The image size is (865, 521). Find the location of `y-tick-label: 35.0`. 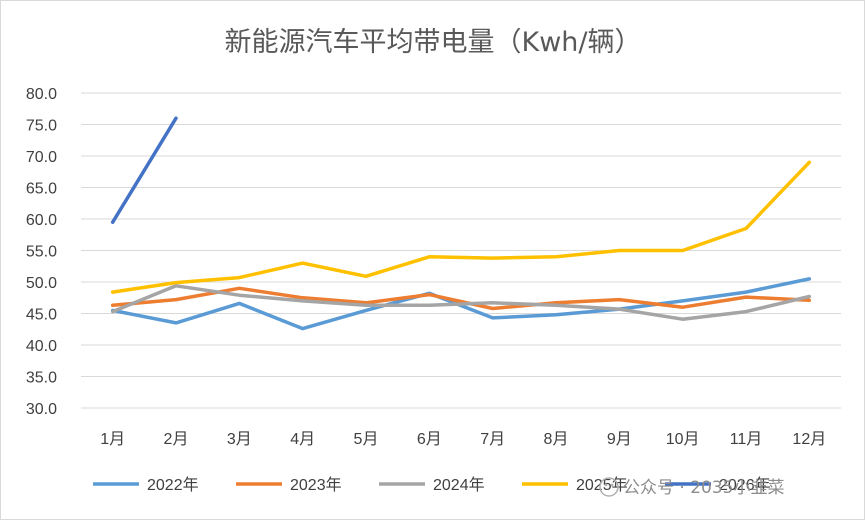

y-tick-label: 35.0 is located at coordinates (41, 378).